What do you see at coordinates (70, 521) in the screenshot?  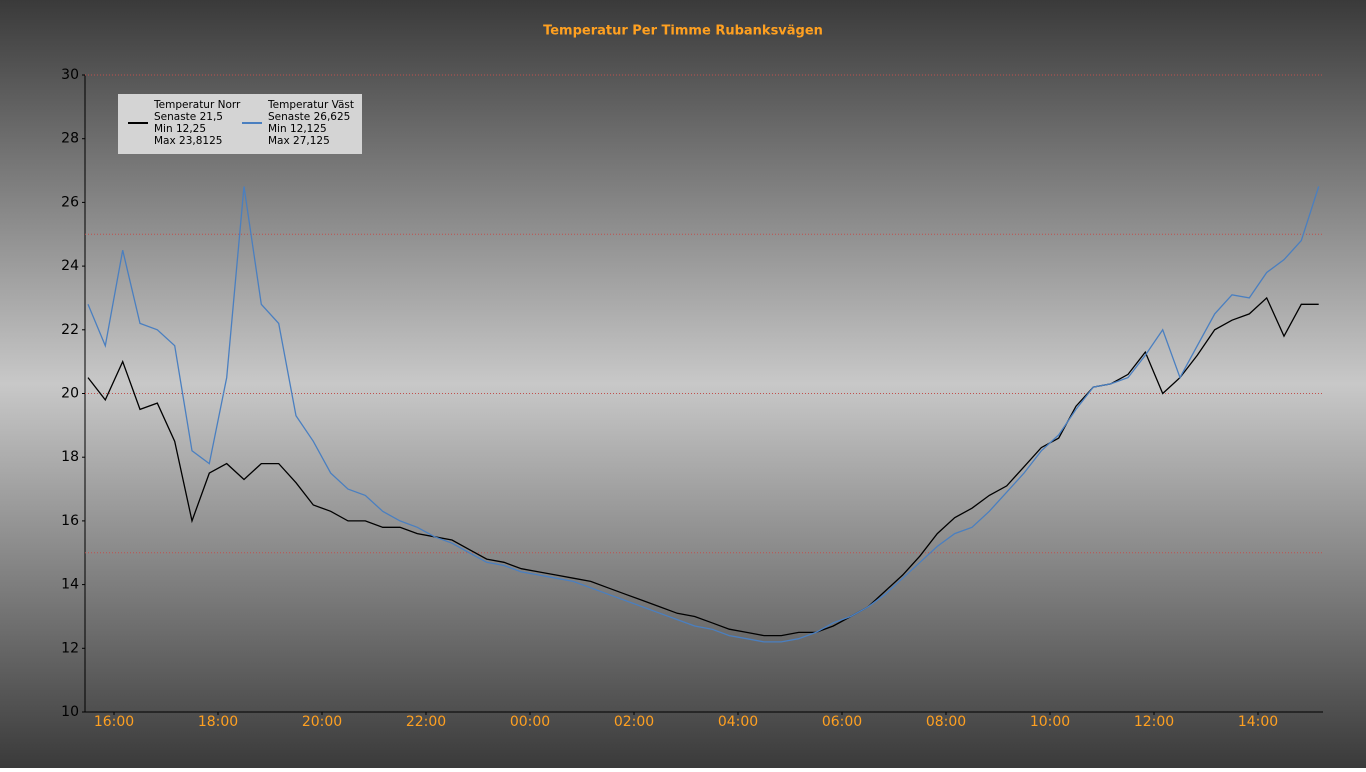 I see `y-tick-label: 16` at bounding box center [70, 521].